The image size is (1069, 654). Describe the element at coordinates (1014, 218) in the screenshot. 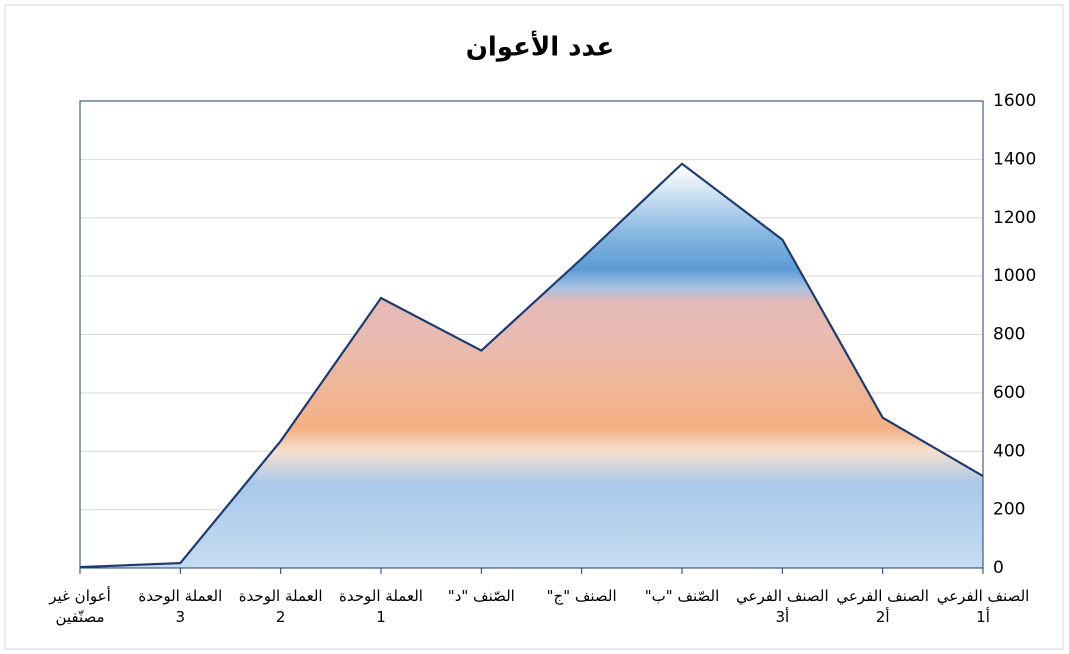

I see `y-tick-label: 1200` at that location.